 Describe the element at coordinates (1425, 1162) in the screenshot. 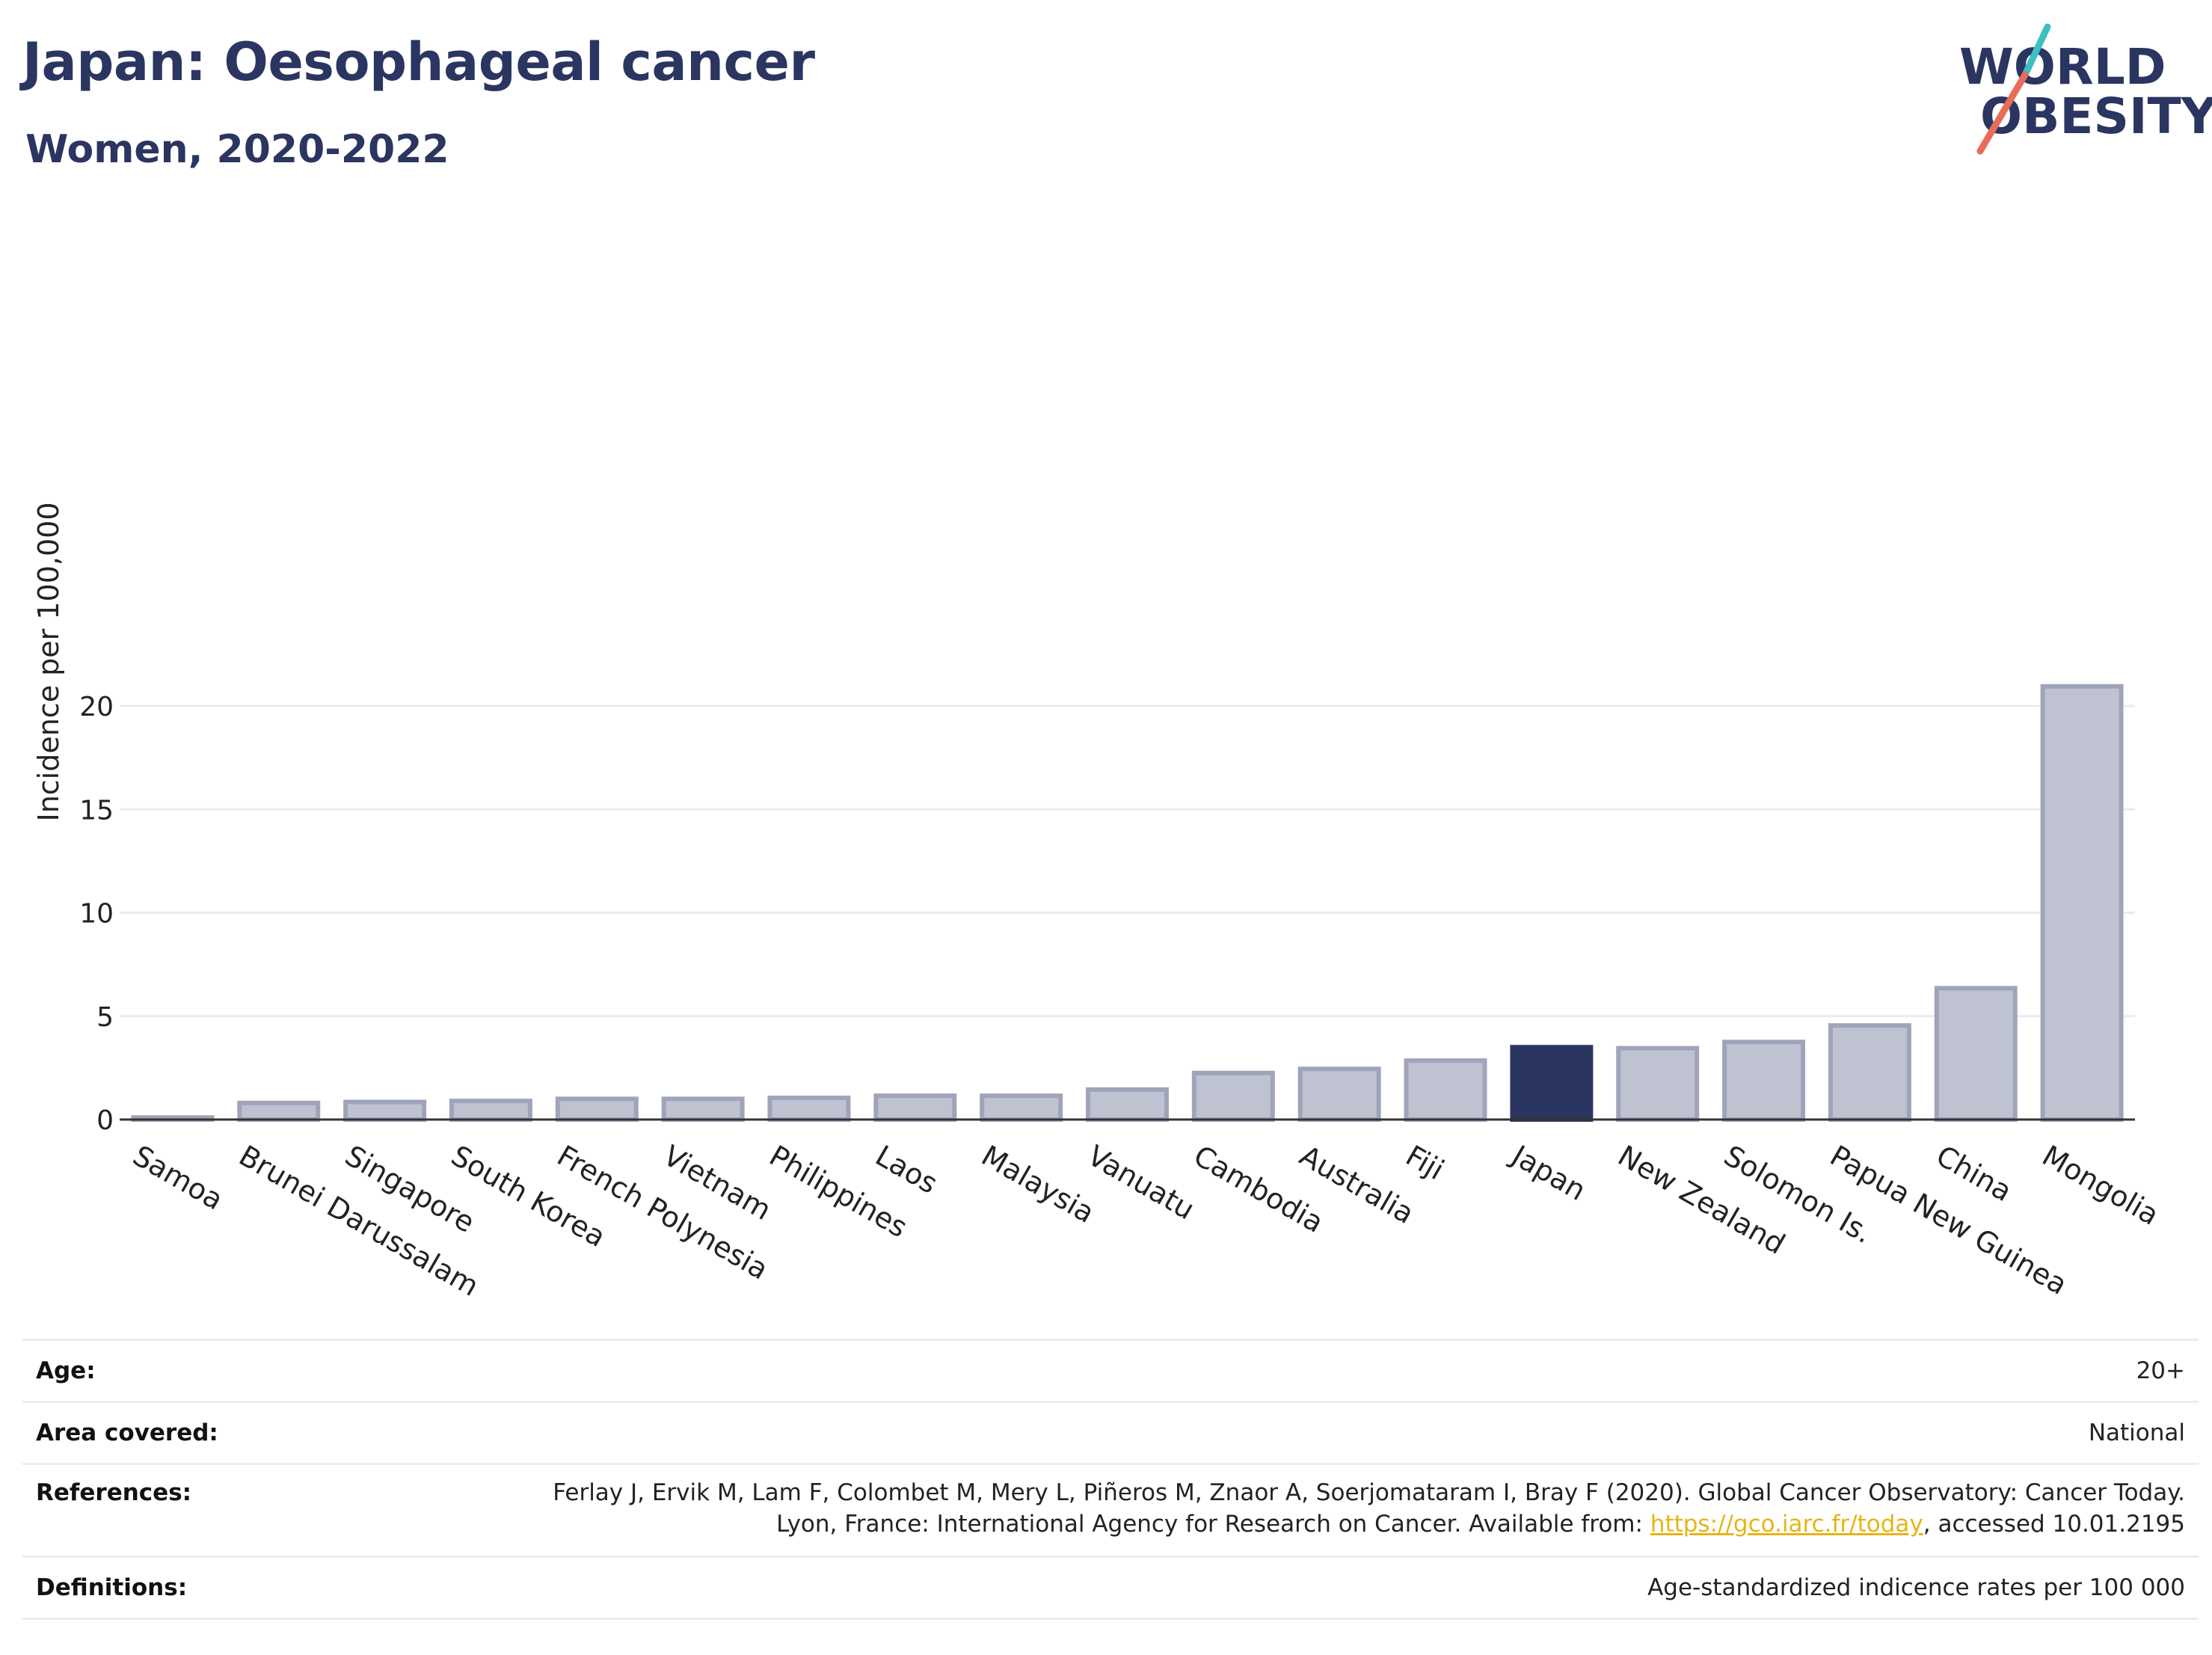

I see `x-tick-label: Fiji` at that location.